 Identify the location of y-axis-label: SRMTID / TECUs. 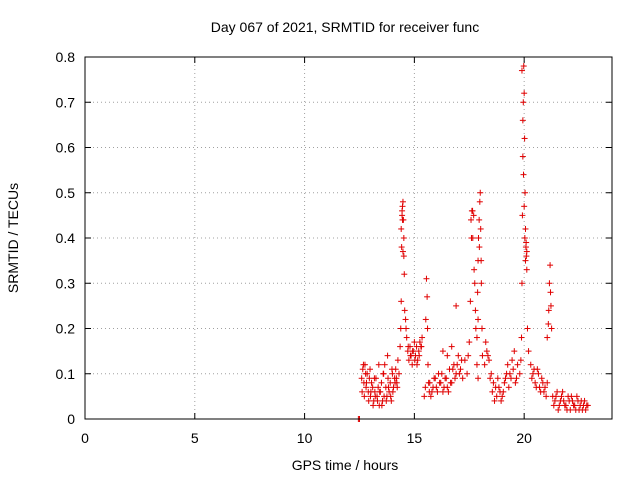
(13, 238).